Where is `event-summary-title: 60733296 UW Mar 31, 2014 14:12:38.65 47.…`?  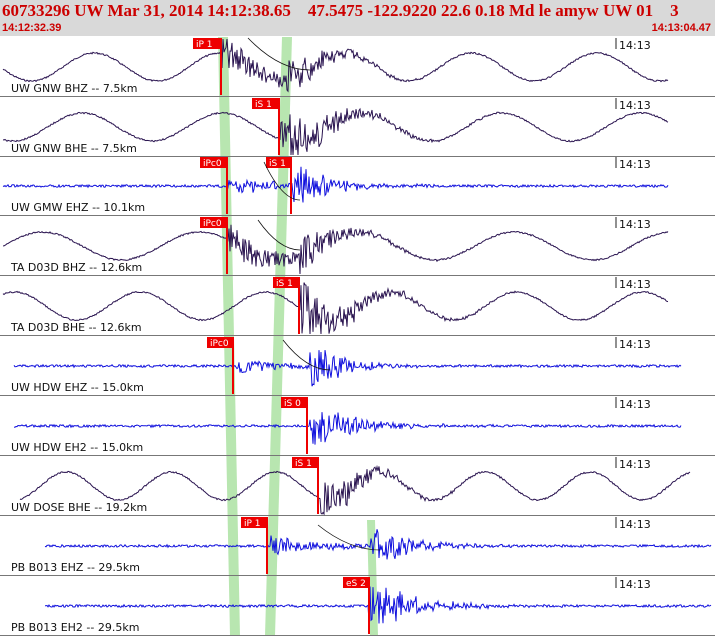
event-summary-title: 60733296 UW Mar 31, 2014 14:12:38.65 47.… is located at coordinates (340, 10).